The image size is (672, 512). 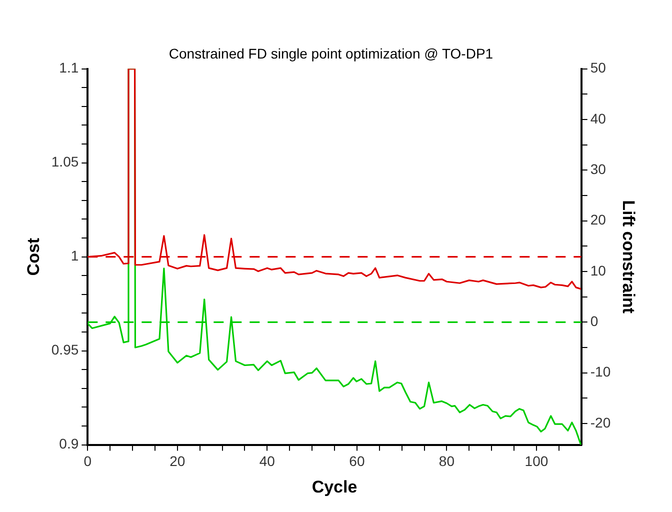 I want to click on x-tick-label: 100, so click(x=536, y=461).